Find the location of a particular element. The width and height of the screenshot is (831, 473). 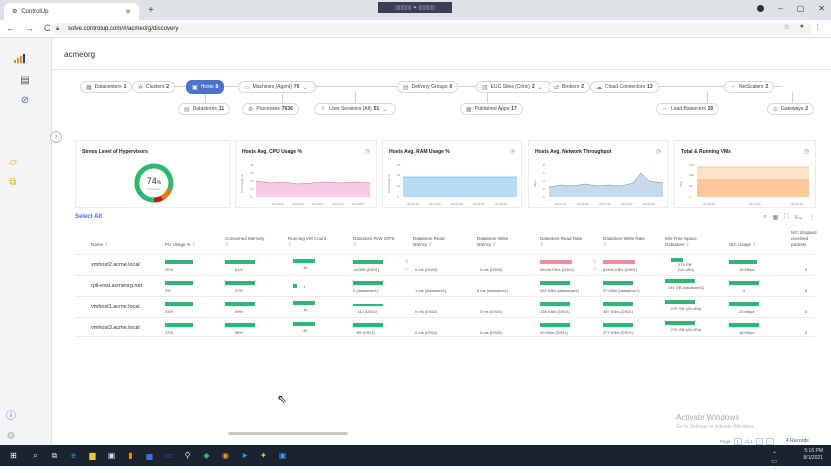

windows-start-icon: ⊞ is located at coordinates (13, 455).